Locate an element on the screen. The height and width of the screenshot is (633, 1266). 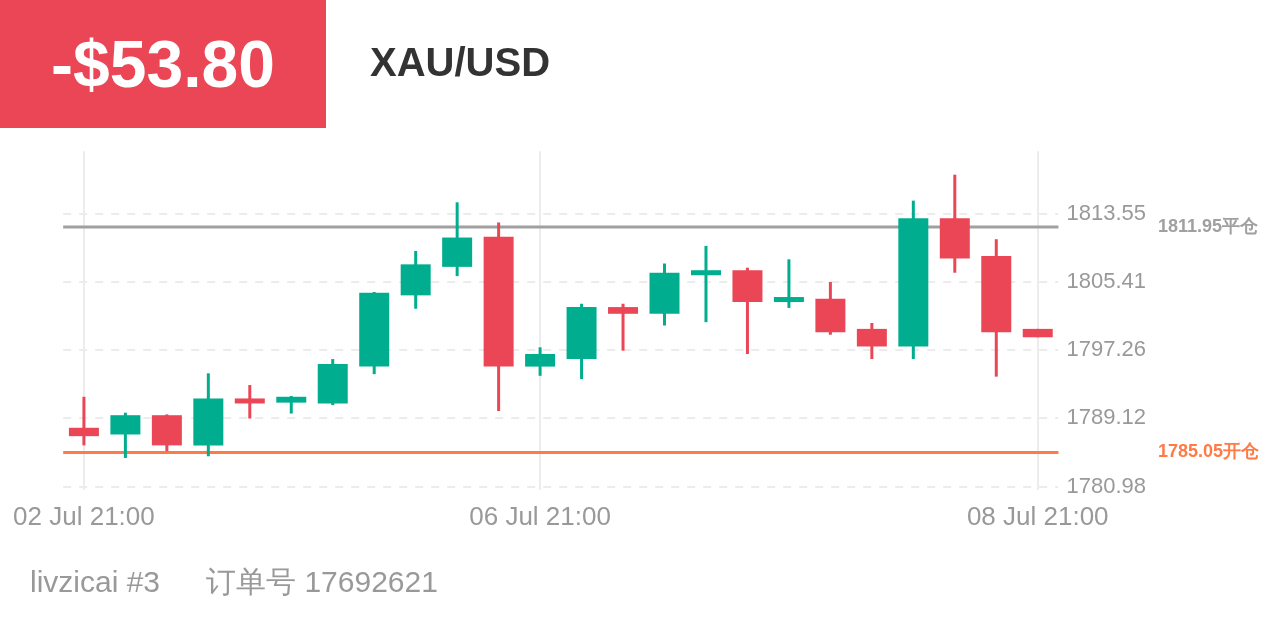
y-tick-label: 1813.55 is located at coordinates (1106, 212).